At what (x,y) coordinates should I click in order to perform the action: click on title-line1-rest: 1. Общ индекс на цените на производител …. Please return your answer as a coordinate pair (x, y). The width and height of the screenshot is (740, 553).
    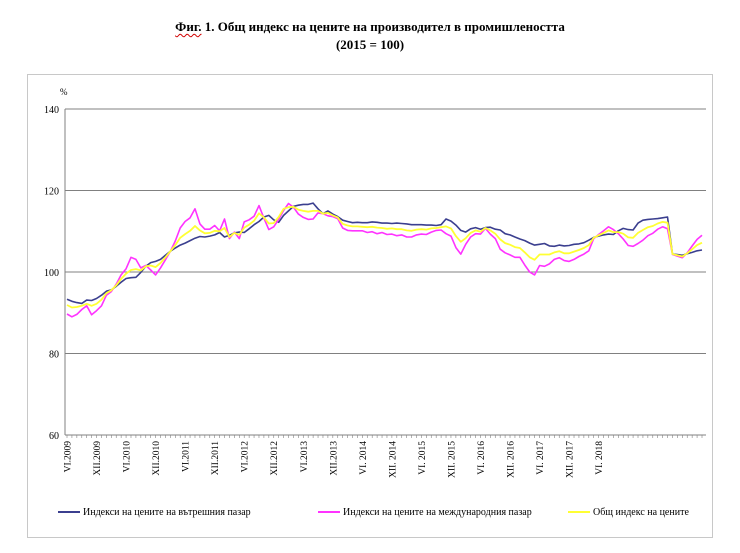
    Looking at the image, I should click on (383, 26).